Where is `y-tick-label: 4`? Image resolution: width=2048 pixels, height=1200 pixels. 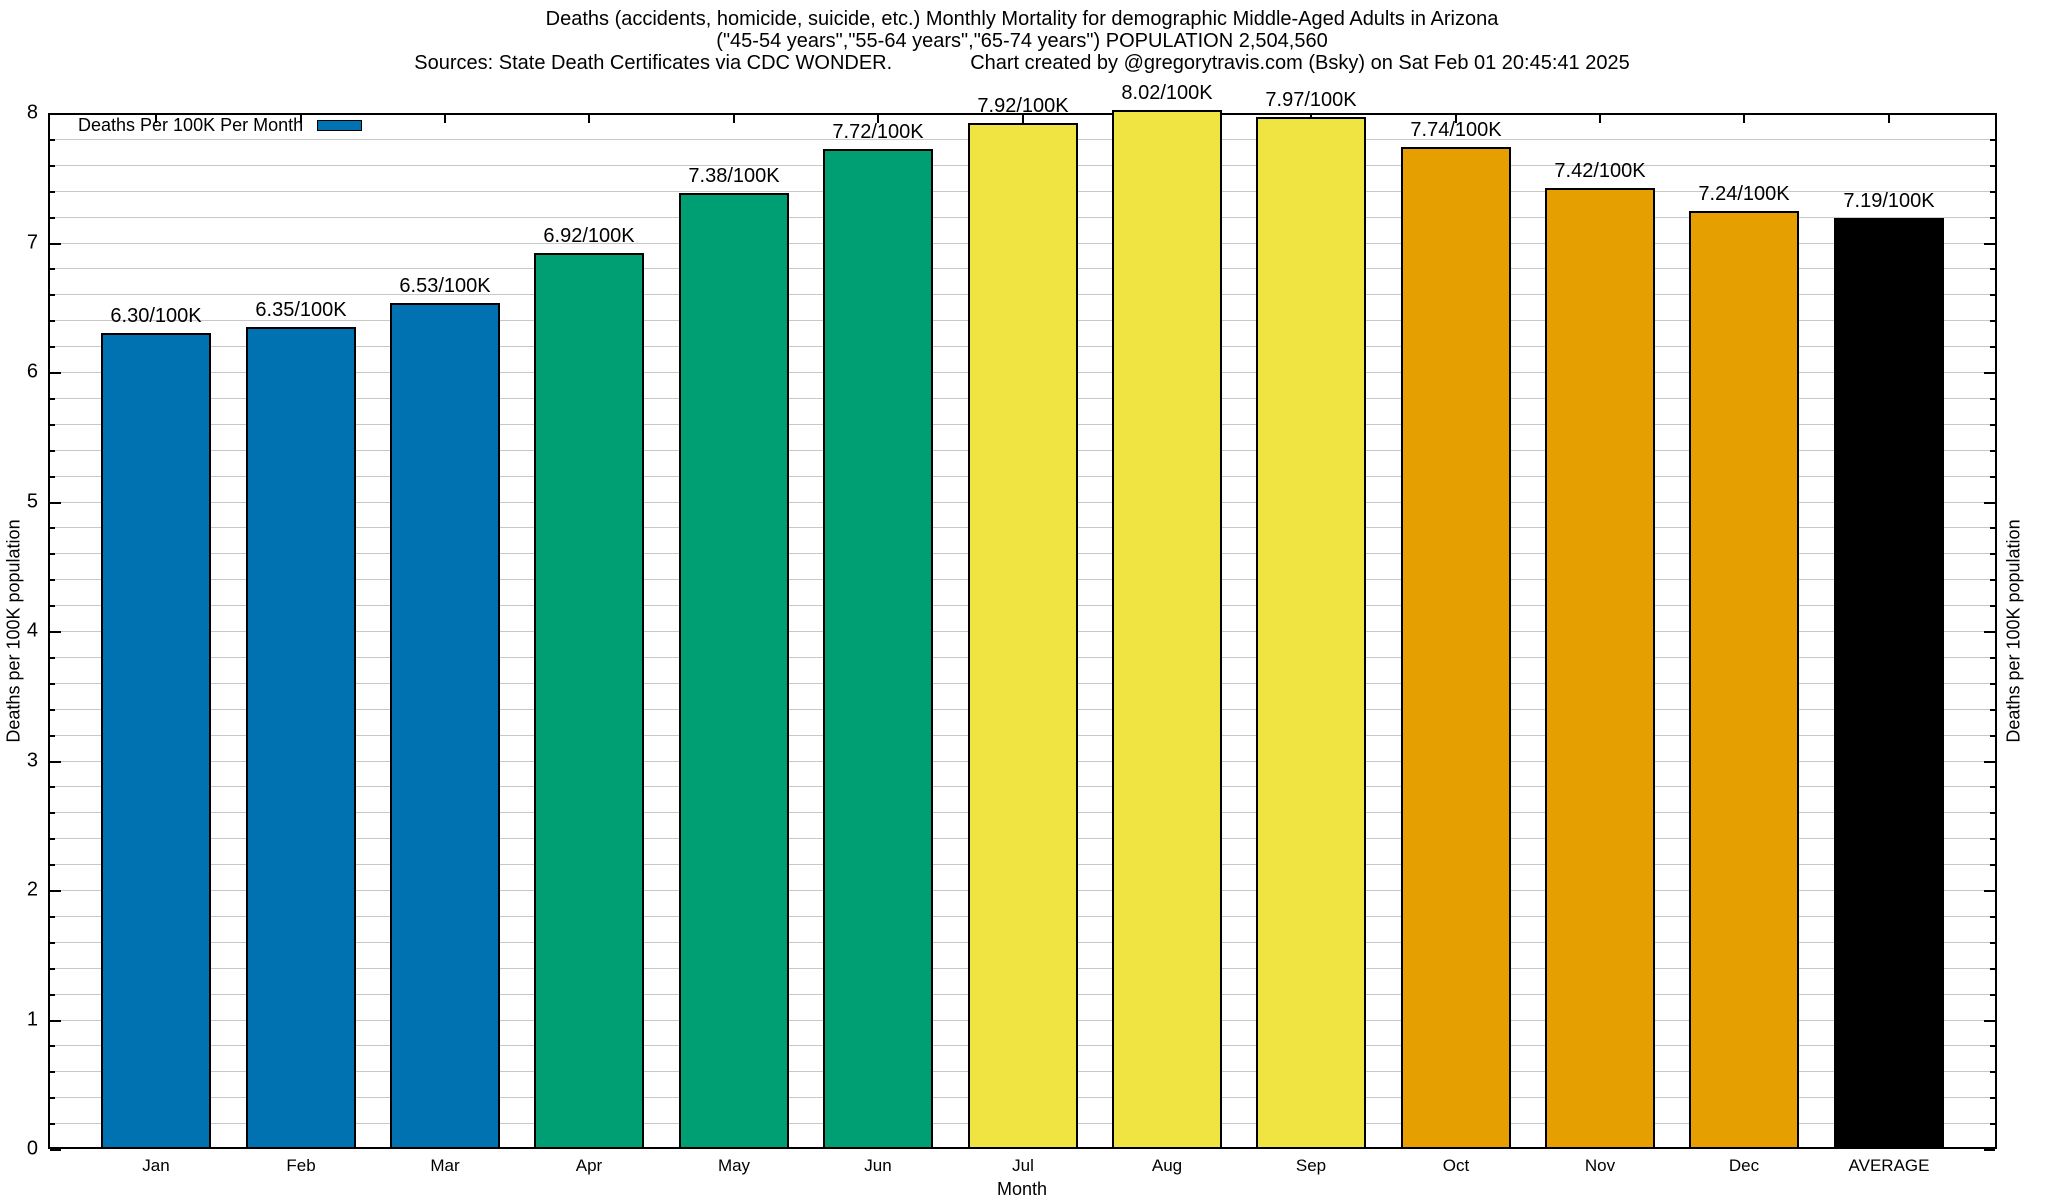 y-tick-label: 4 is located at coordinates (32, 630).